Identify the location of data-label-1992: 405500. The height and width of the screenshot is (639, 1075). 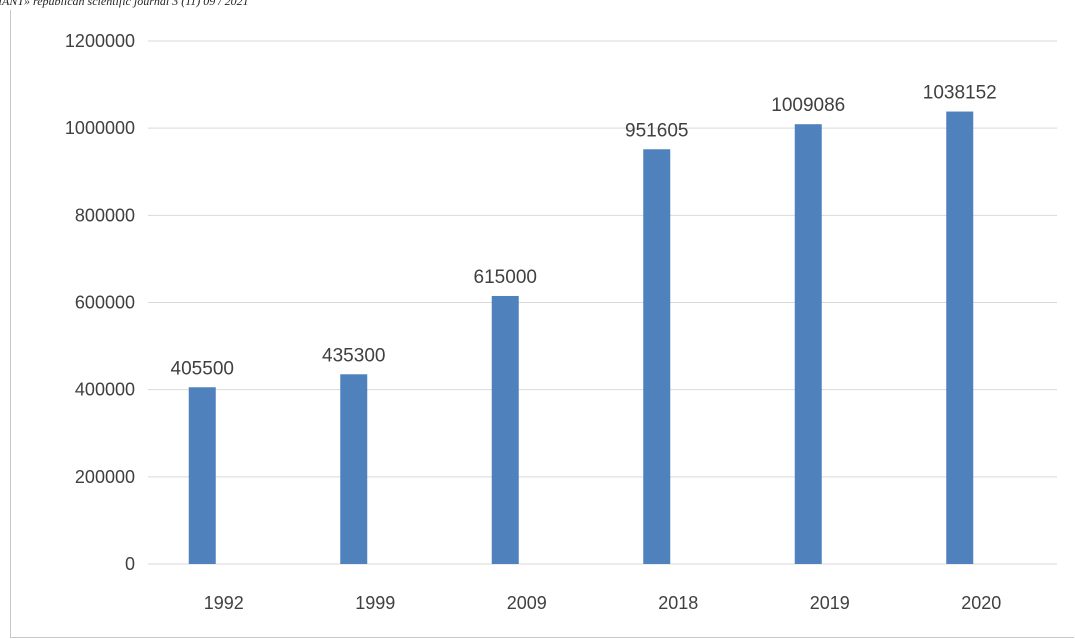
(202, 368).